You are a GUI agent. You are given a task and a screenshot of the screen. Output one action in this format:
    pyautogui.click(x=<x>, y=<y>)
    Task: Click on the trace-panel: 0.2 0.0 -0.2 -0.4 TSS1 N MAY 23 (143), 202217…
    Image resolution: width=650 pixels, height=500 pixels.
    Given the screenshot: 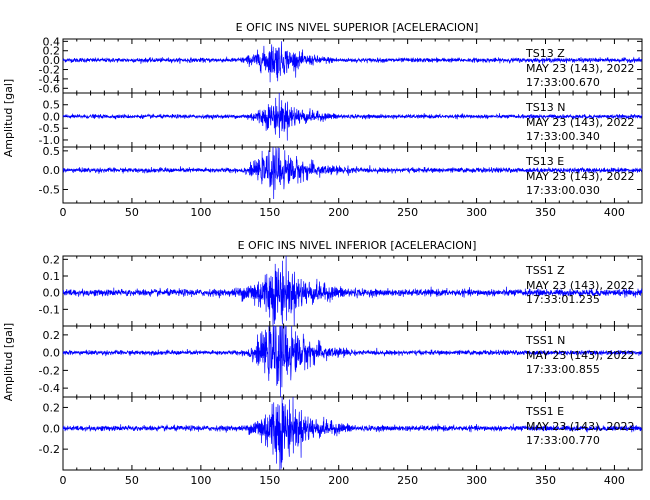 What is the action you would take?
    pyautogui.click(x=341, y=361)
    